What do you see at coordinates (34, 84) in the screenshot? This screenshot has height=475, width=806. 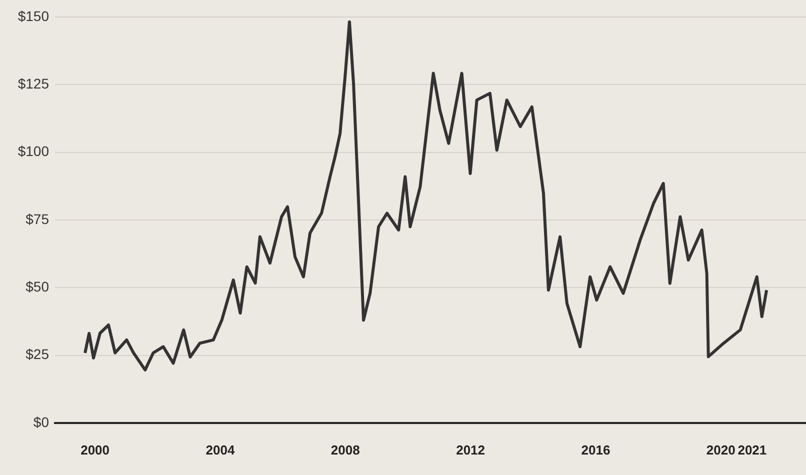 I see `y-tick-label: $125` at bounding box center [34, 84].